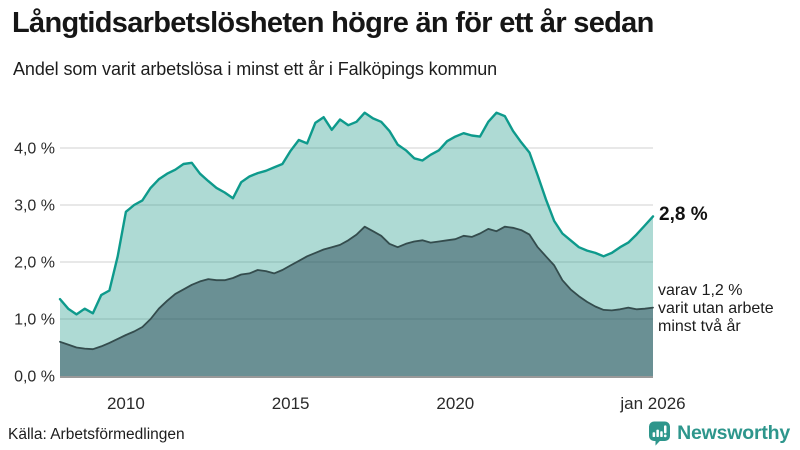 Image resolution: width=800 pixels, height=450 pixels. Describe the element at coordinates (34, 320) in the screenshot. I see `y-tick-label: 1,0 %` at that location.